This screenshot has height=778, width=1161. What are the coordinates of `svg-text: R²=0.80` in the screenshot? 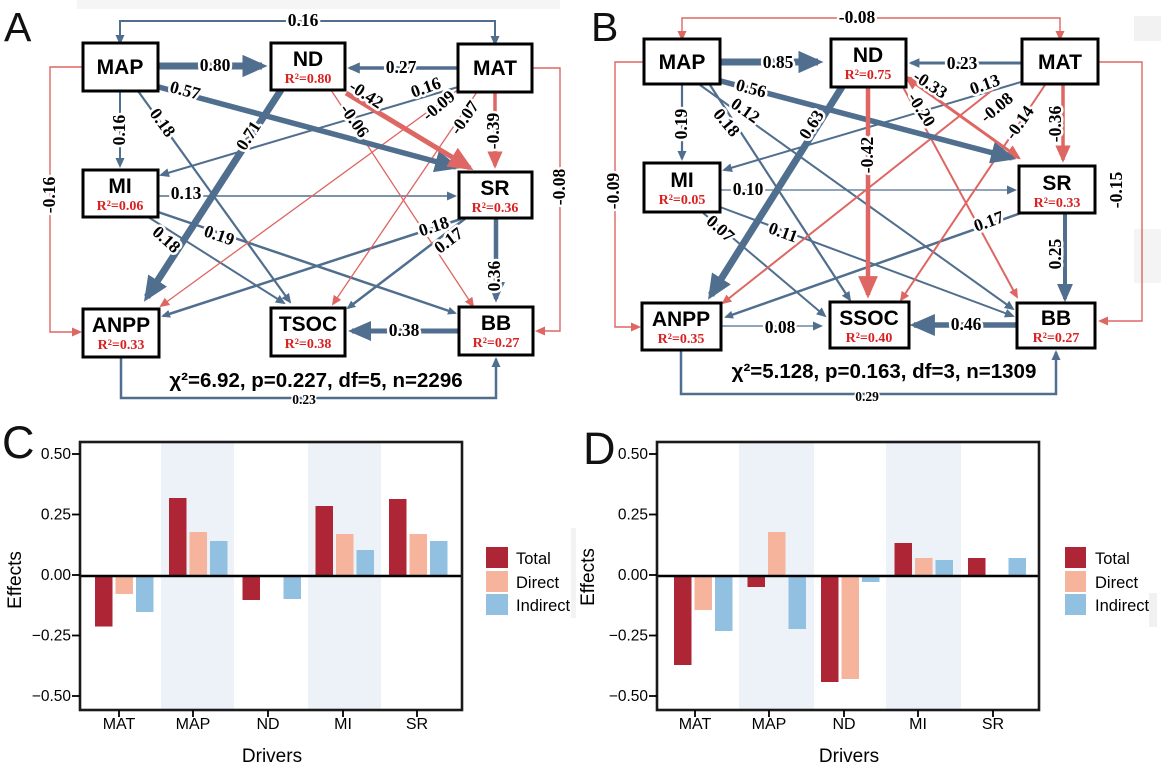 It's located at (308, 79).